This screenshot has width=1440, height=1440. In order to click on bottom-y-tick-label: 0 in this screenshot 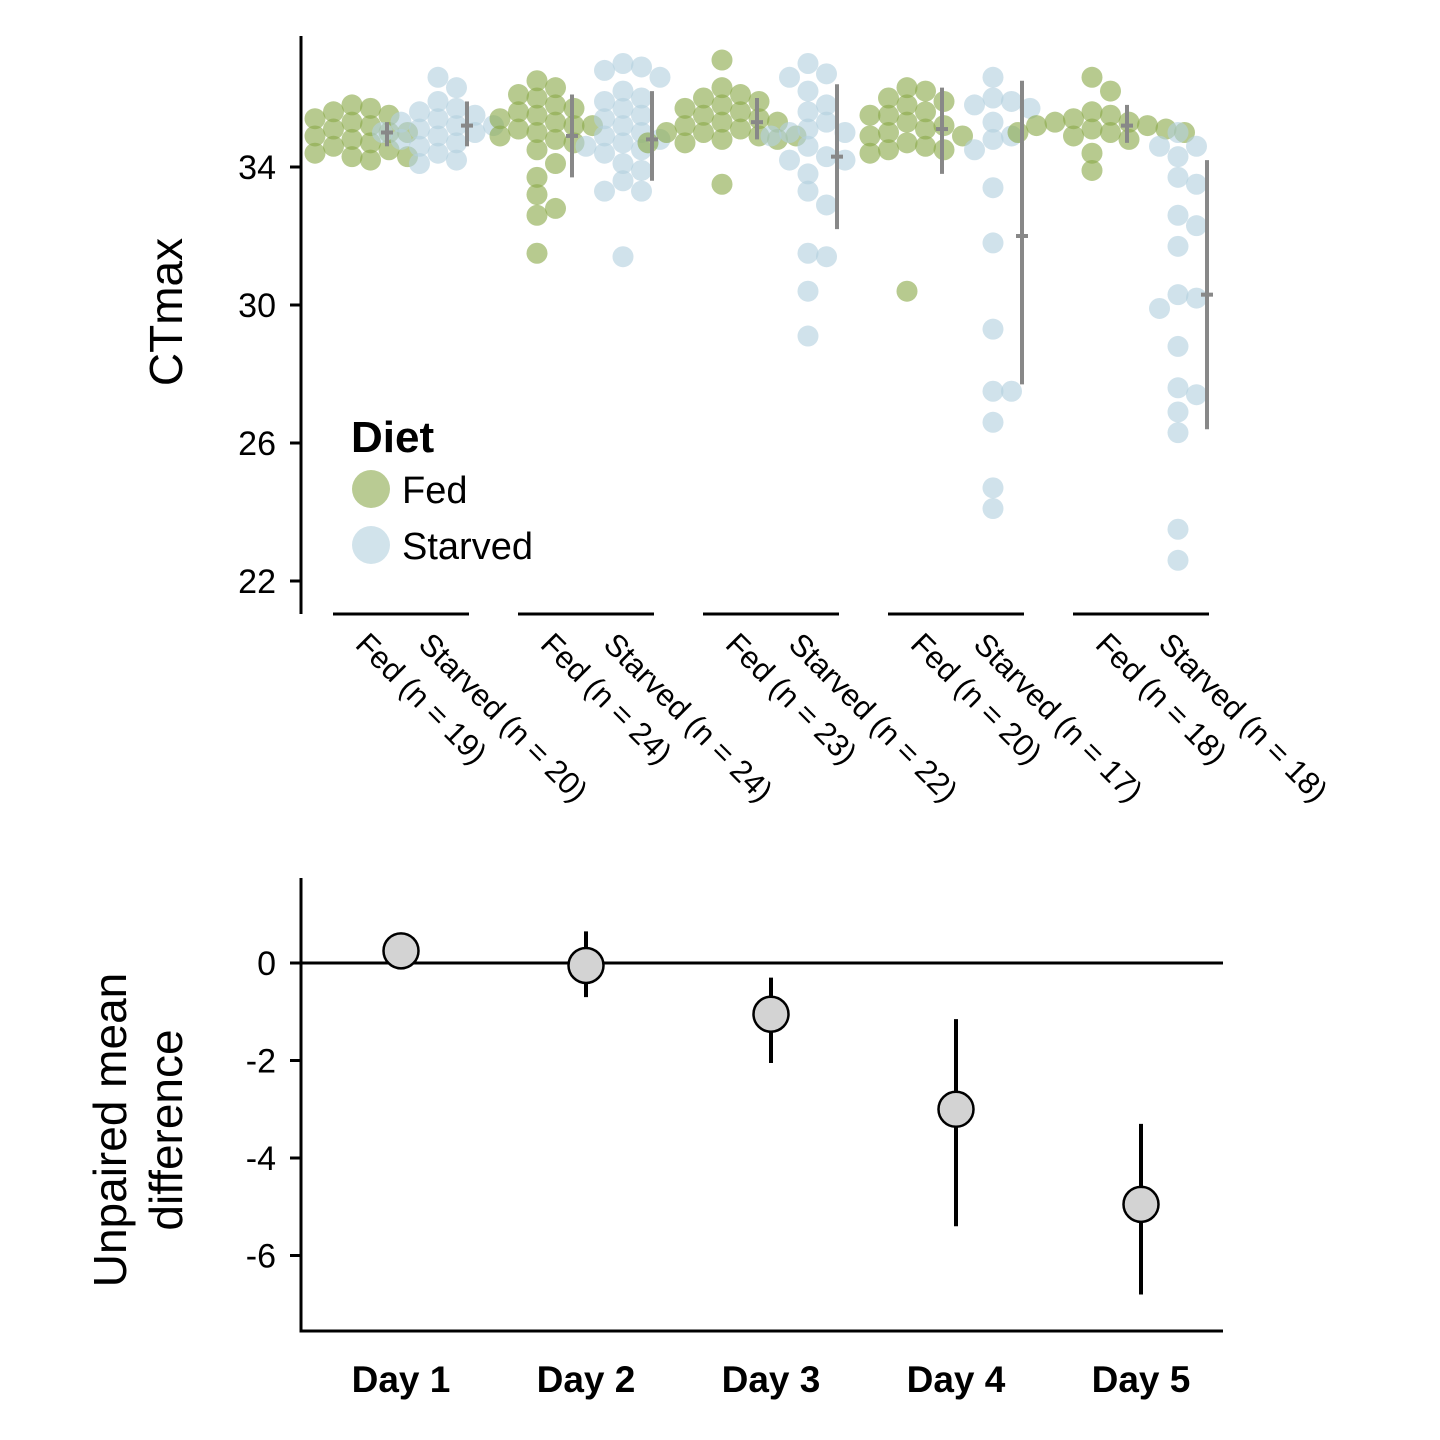, I will do `click(266, 964)`.